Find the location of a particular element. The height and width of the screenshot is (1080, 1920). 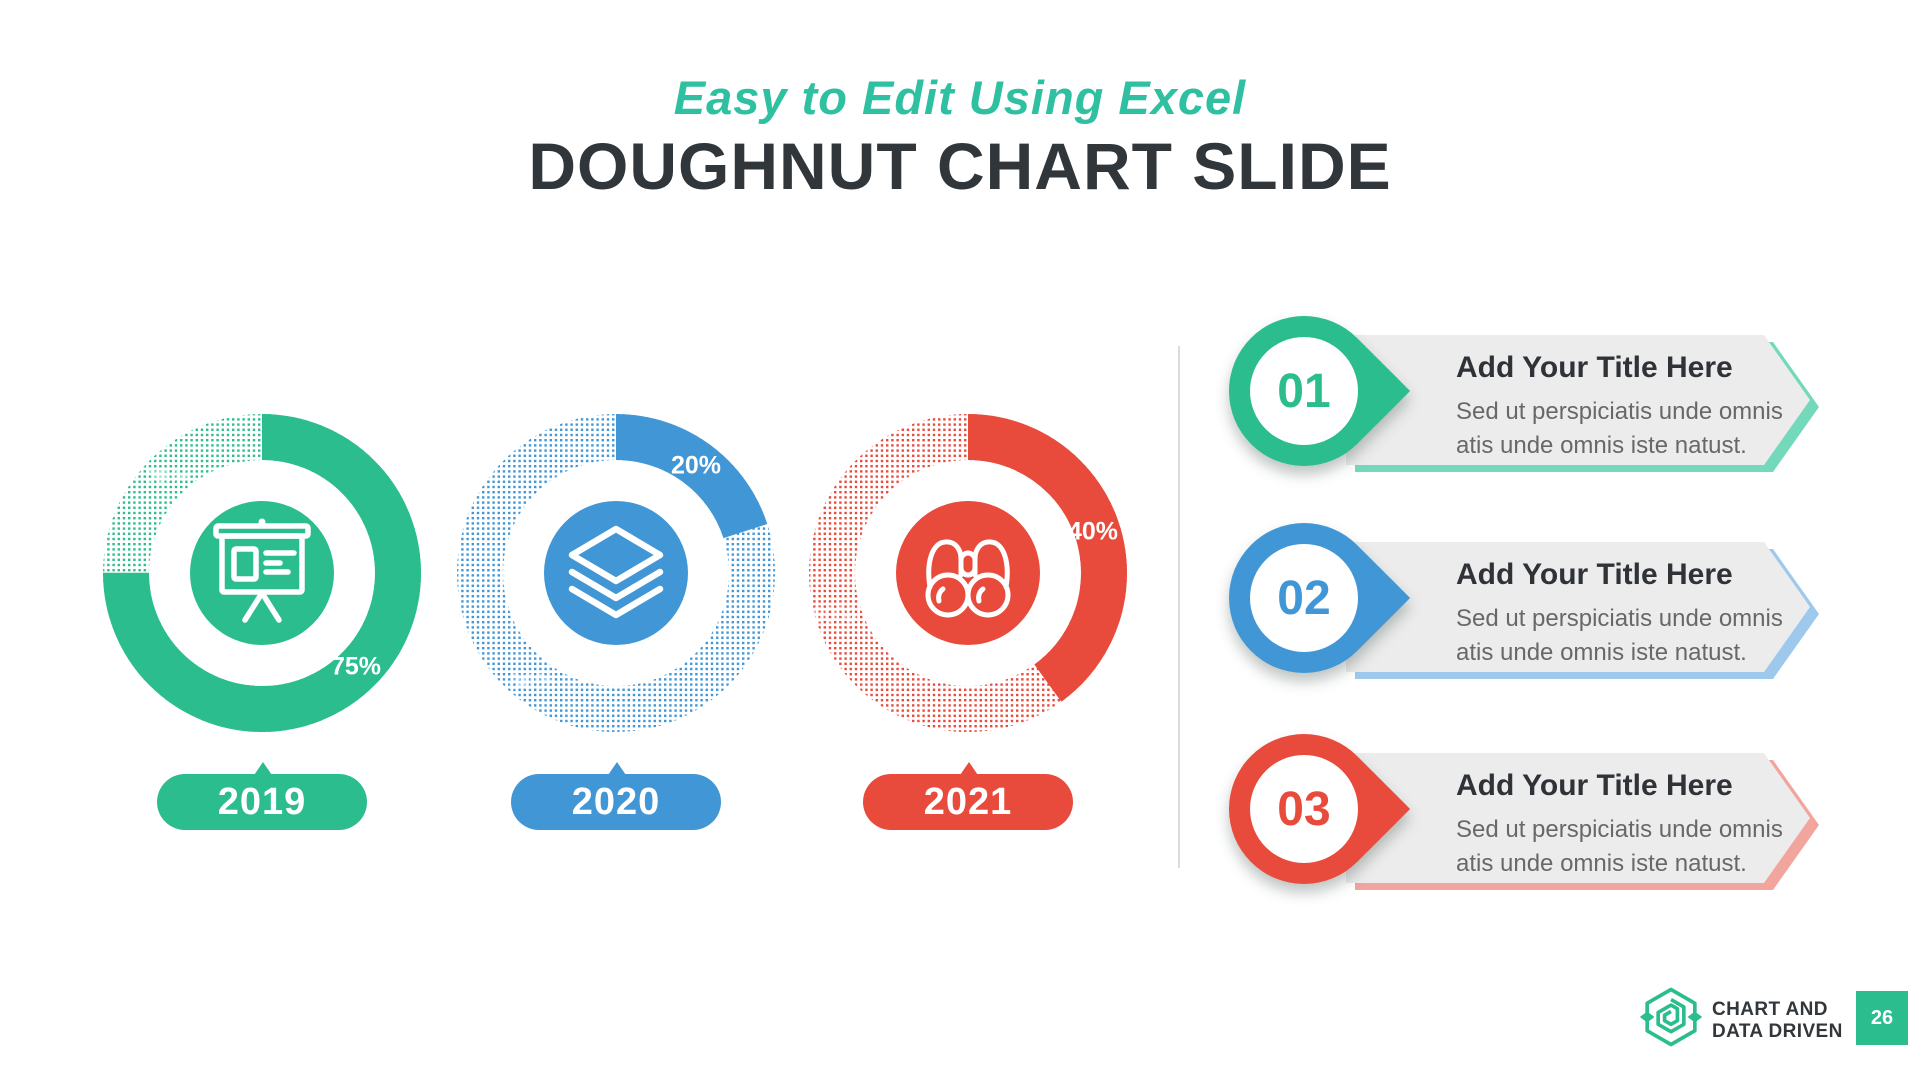

doughnut-chart-2020: 20% 80% is located at coordinates (616, 573).